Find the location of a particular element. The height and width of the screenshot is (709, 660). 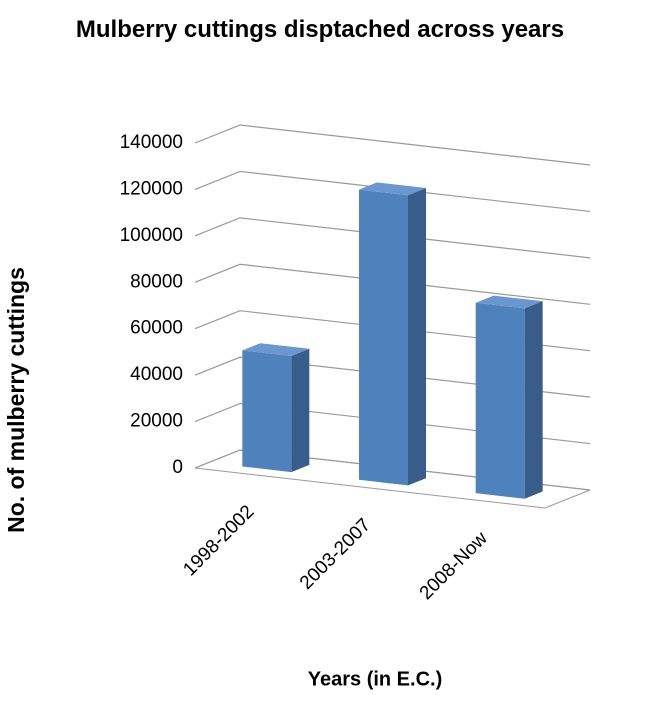

x-axis-title: Years (in E.C.) is located at coordinates (375, 679).